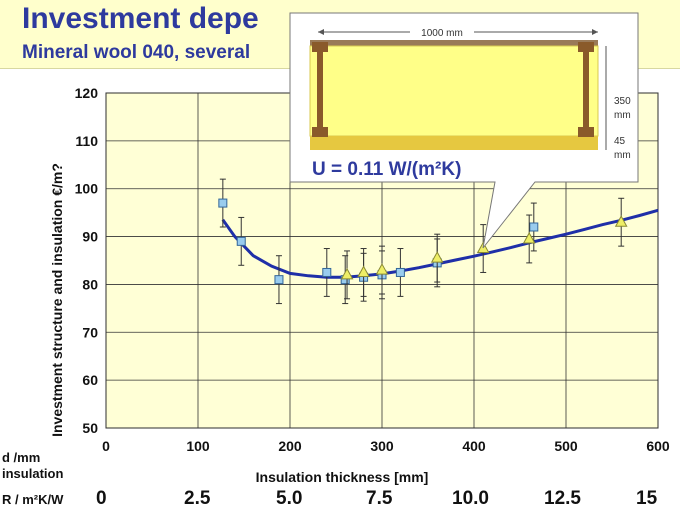 The height and width of the screenshot is (511, 680). Describe the element at coordinates (586, 132) in the screenshot. I see `stud-right-bottom` at that location.